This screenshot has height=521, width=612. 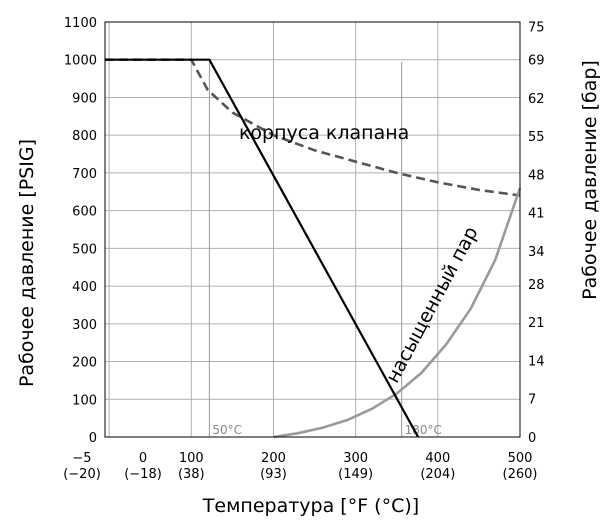 I want to click on y-tick-left: 500, so click(x=84, y=249).